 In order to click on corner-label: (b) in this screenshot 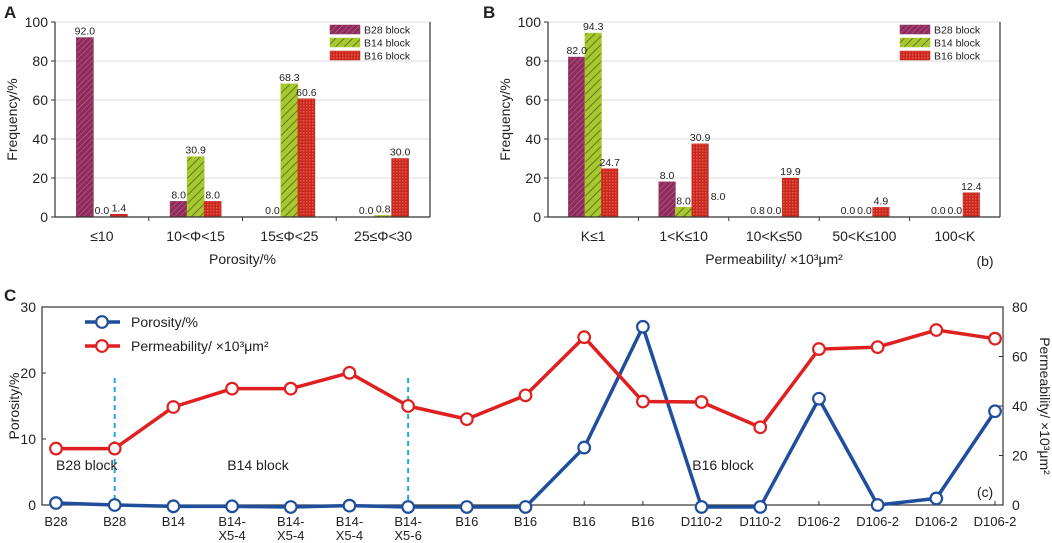, I will do `click(984, 261)`.